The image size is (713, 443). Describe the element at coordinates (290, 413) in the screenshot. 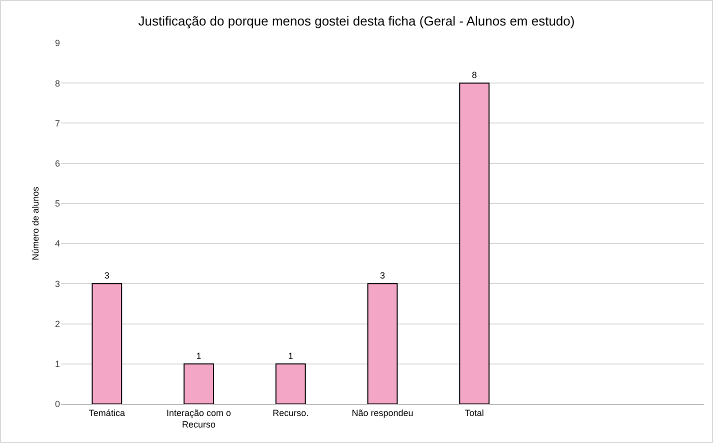

I see `x-tick-label: Recurso.` at that location.